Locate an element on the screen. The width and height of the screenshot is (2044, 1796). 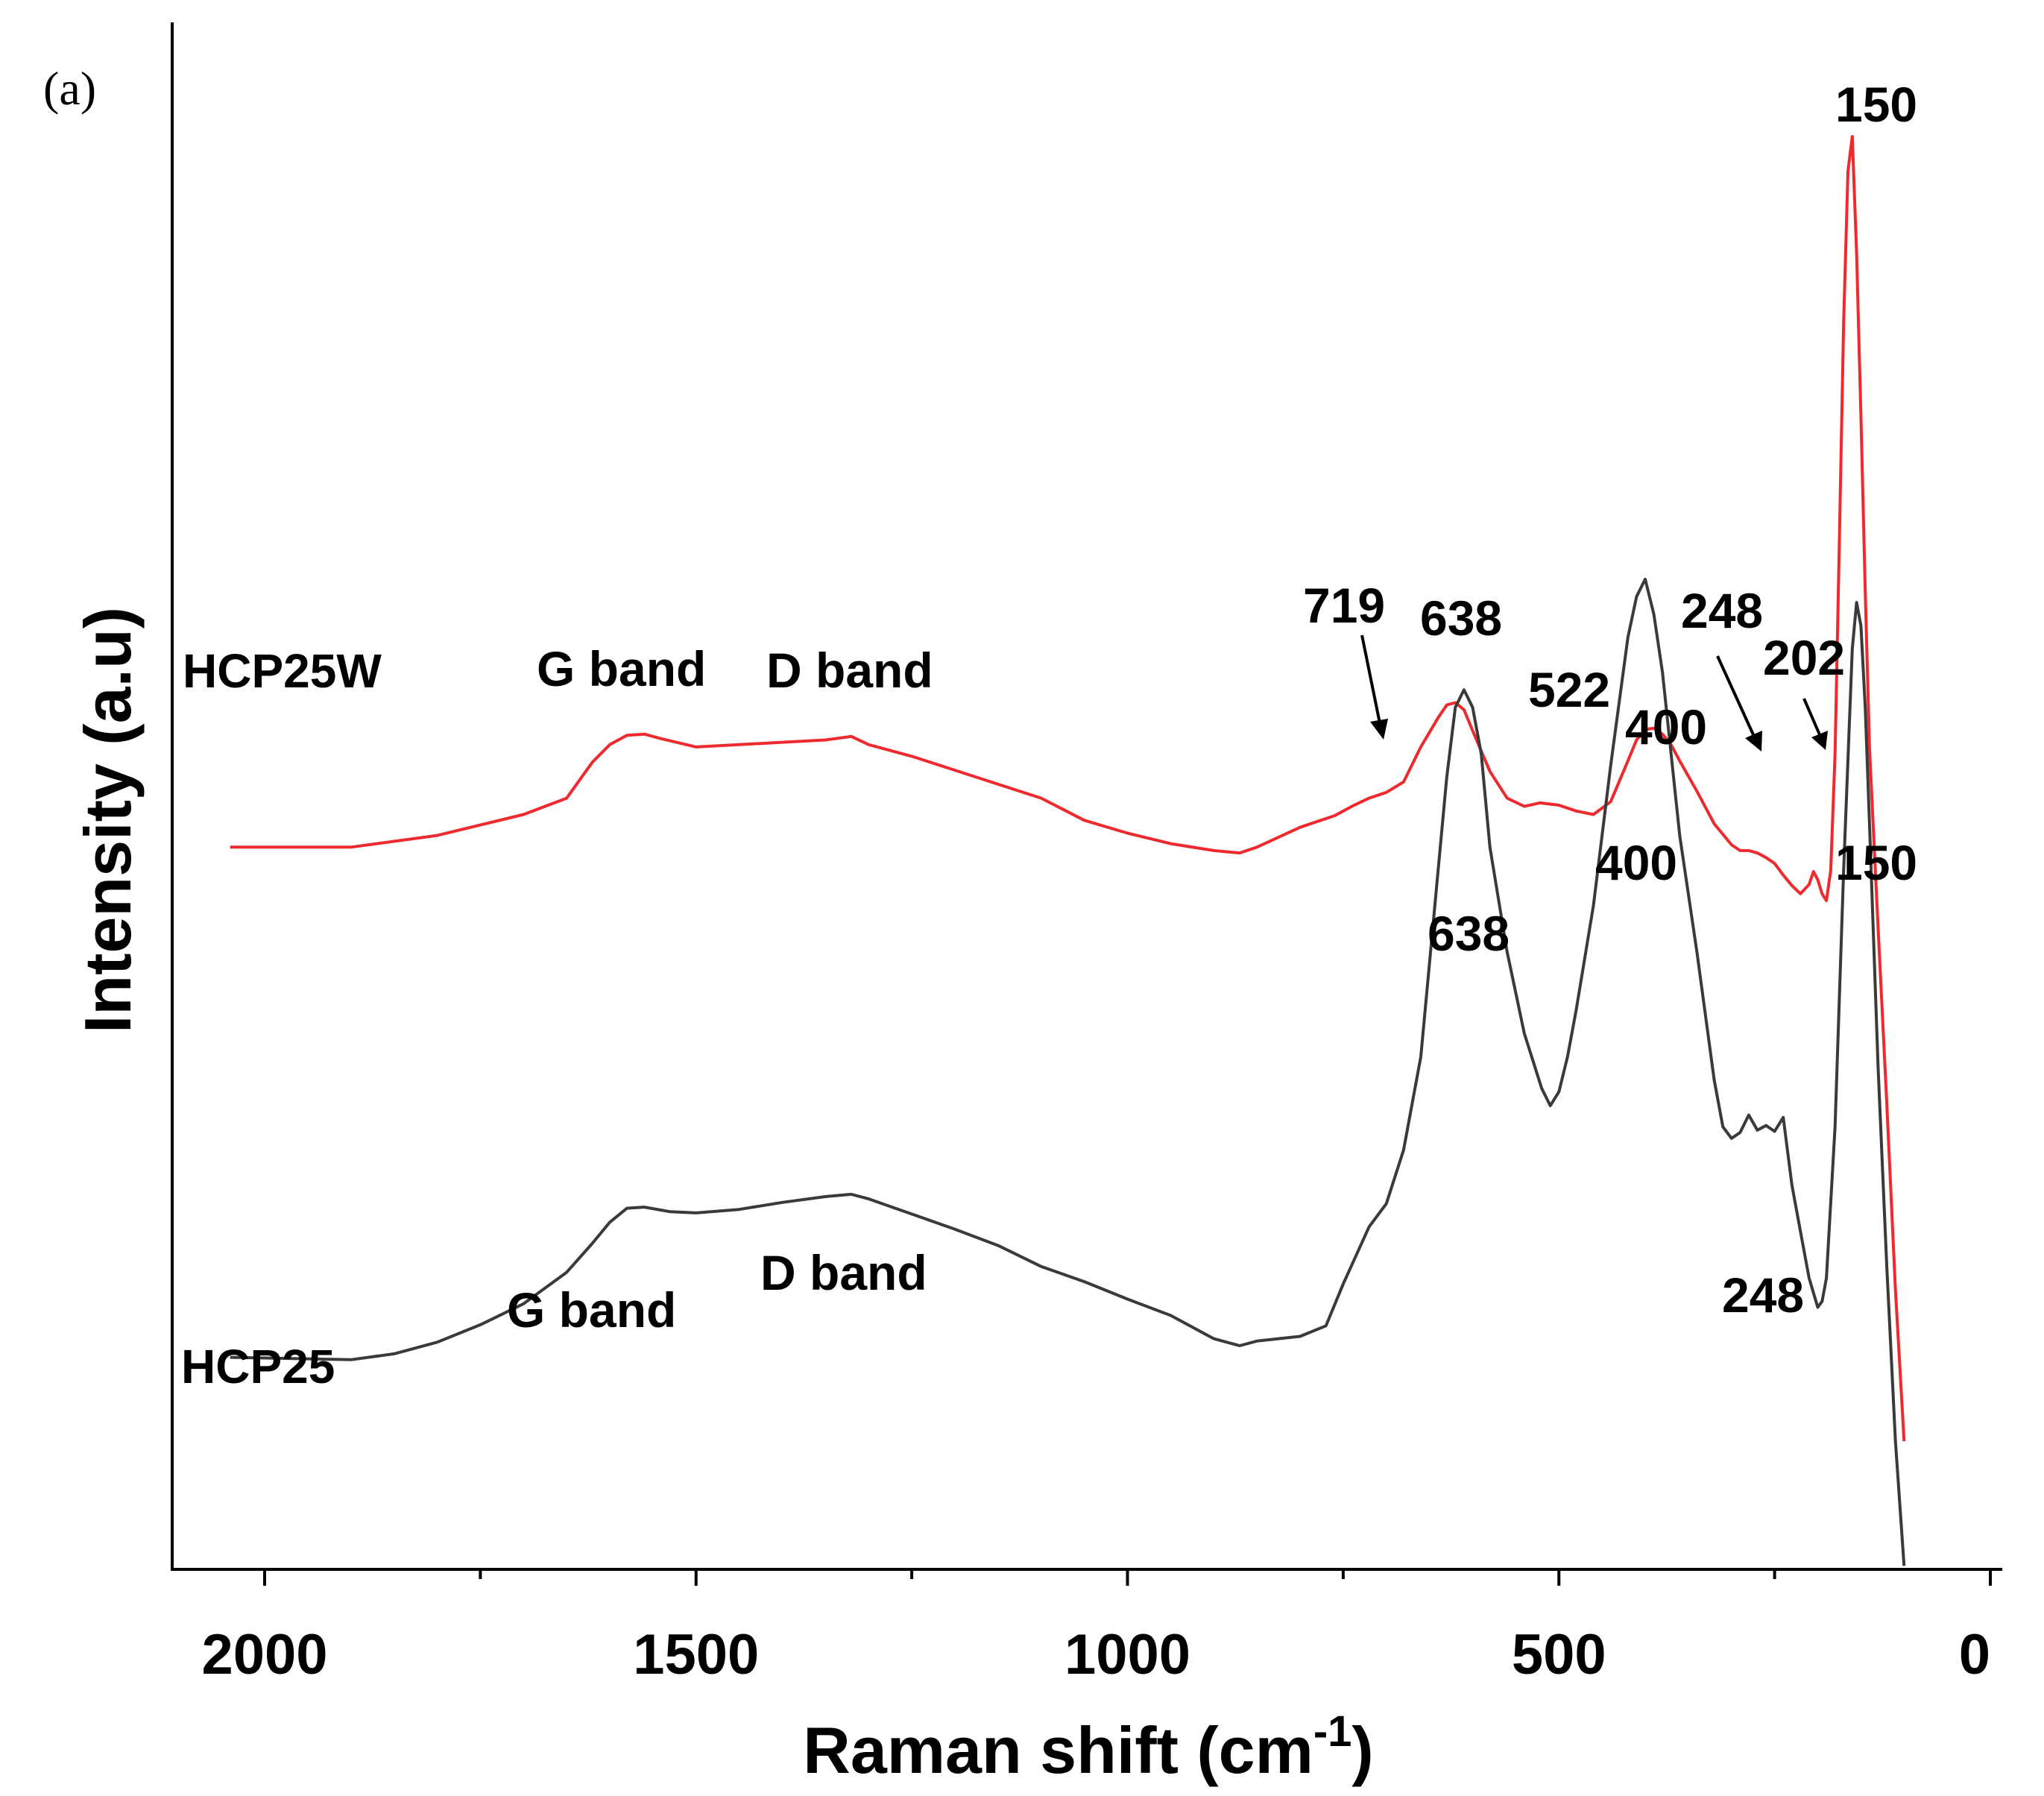
x-tick-label: 0 is located at coordinates (1975, 1654).